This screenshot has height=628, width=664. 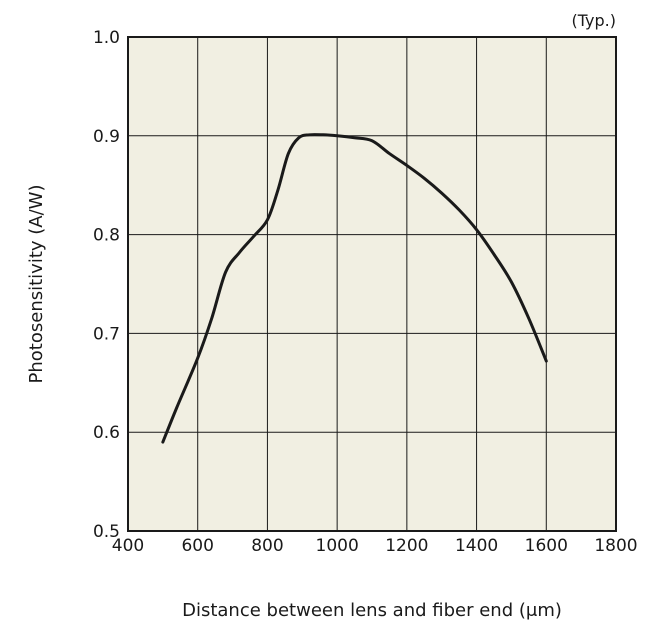 I want to click on y-tick-label: 0.5, so click(x=106, y=532).